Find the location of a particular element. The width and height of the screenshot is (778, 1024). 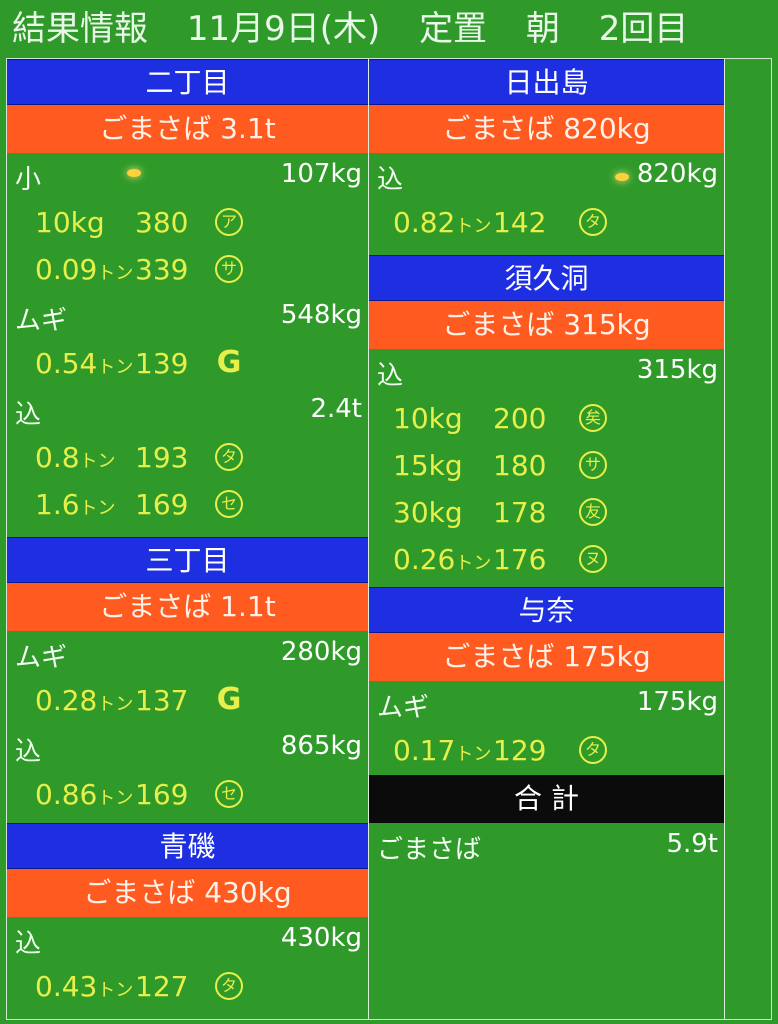

size-amount: 280kg is located at coordinates (321, 652).